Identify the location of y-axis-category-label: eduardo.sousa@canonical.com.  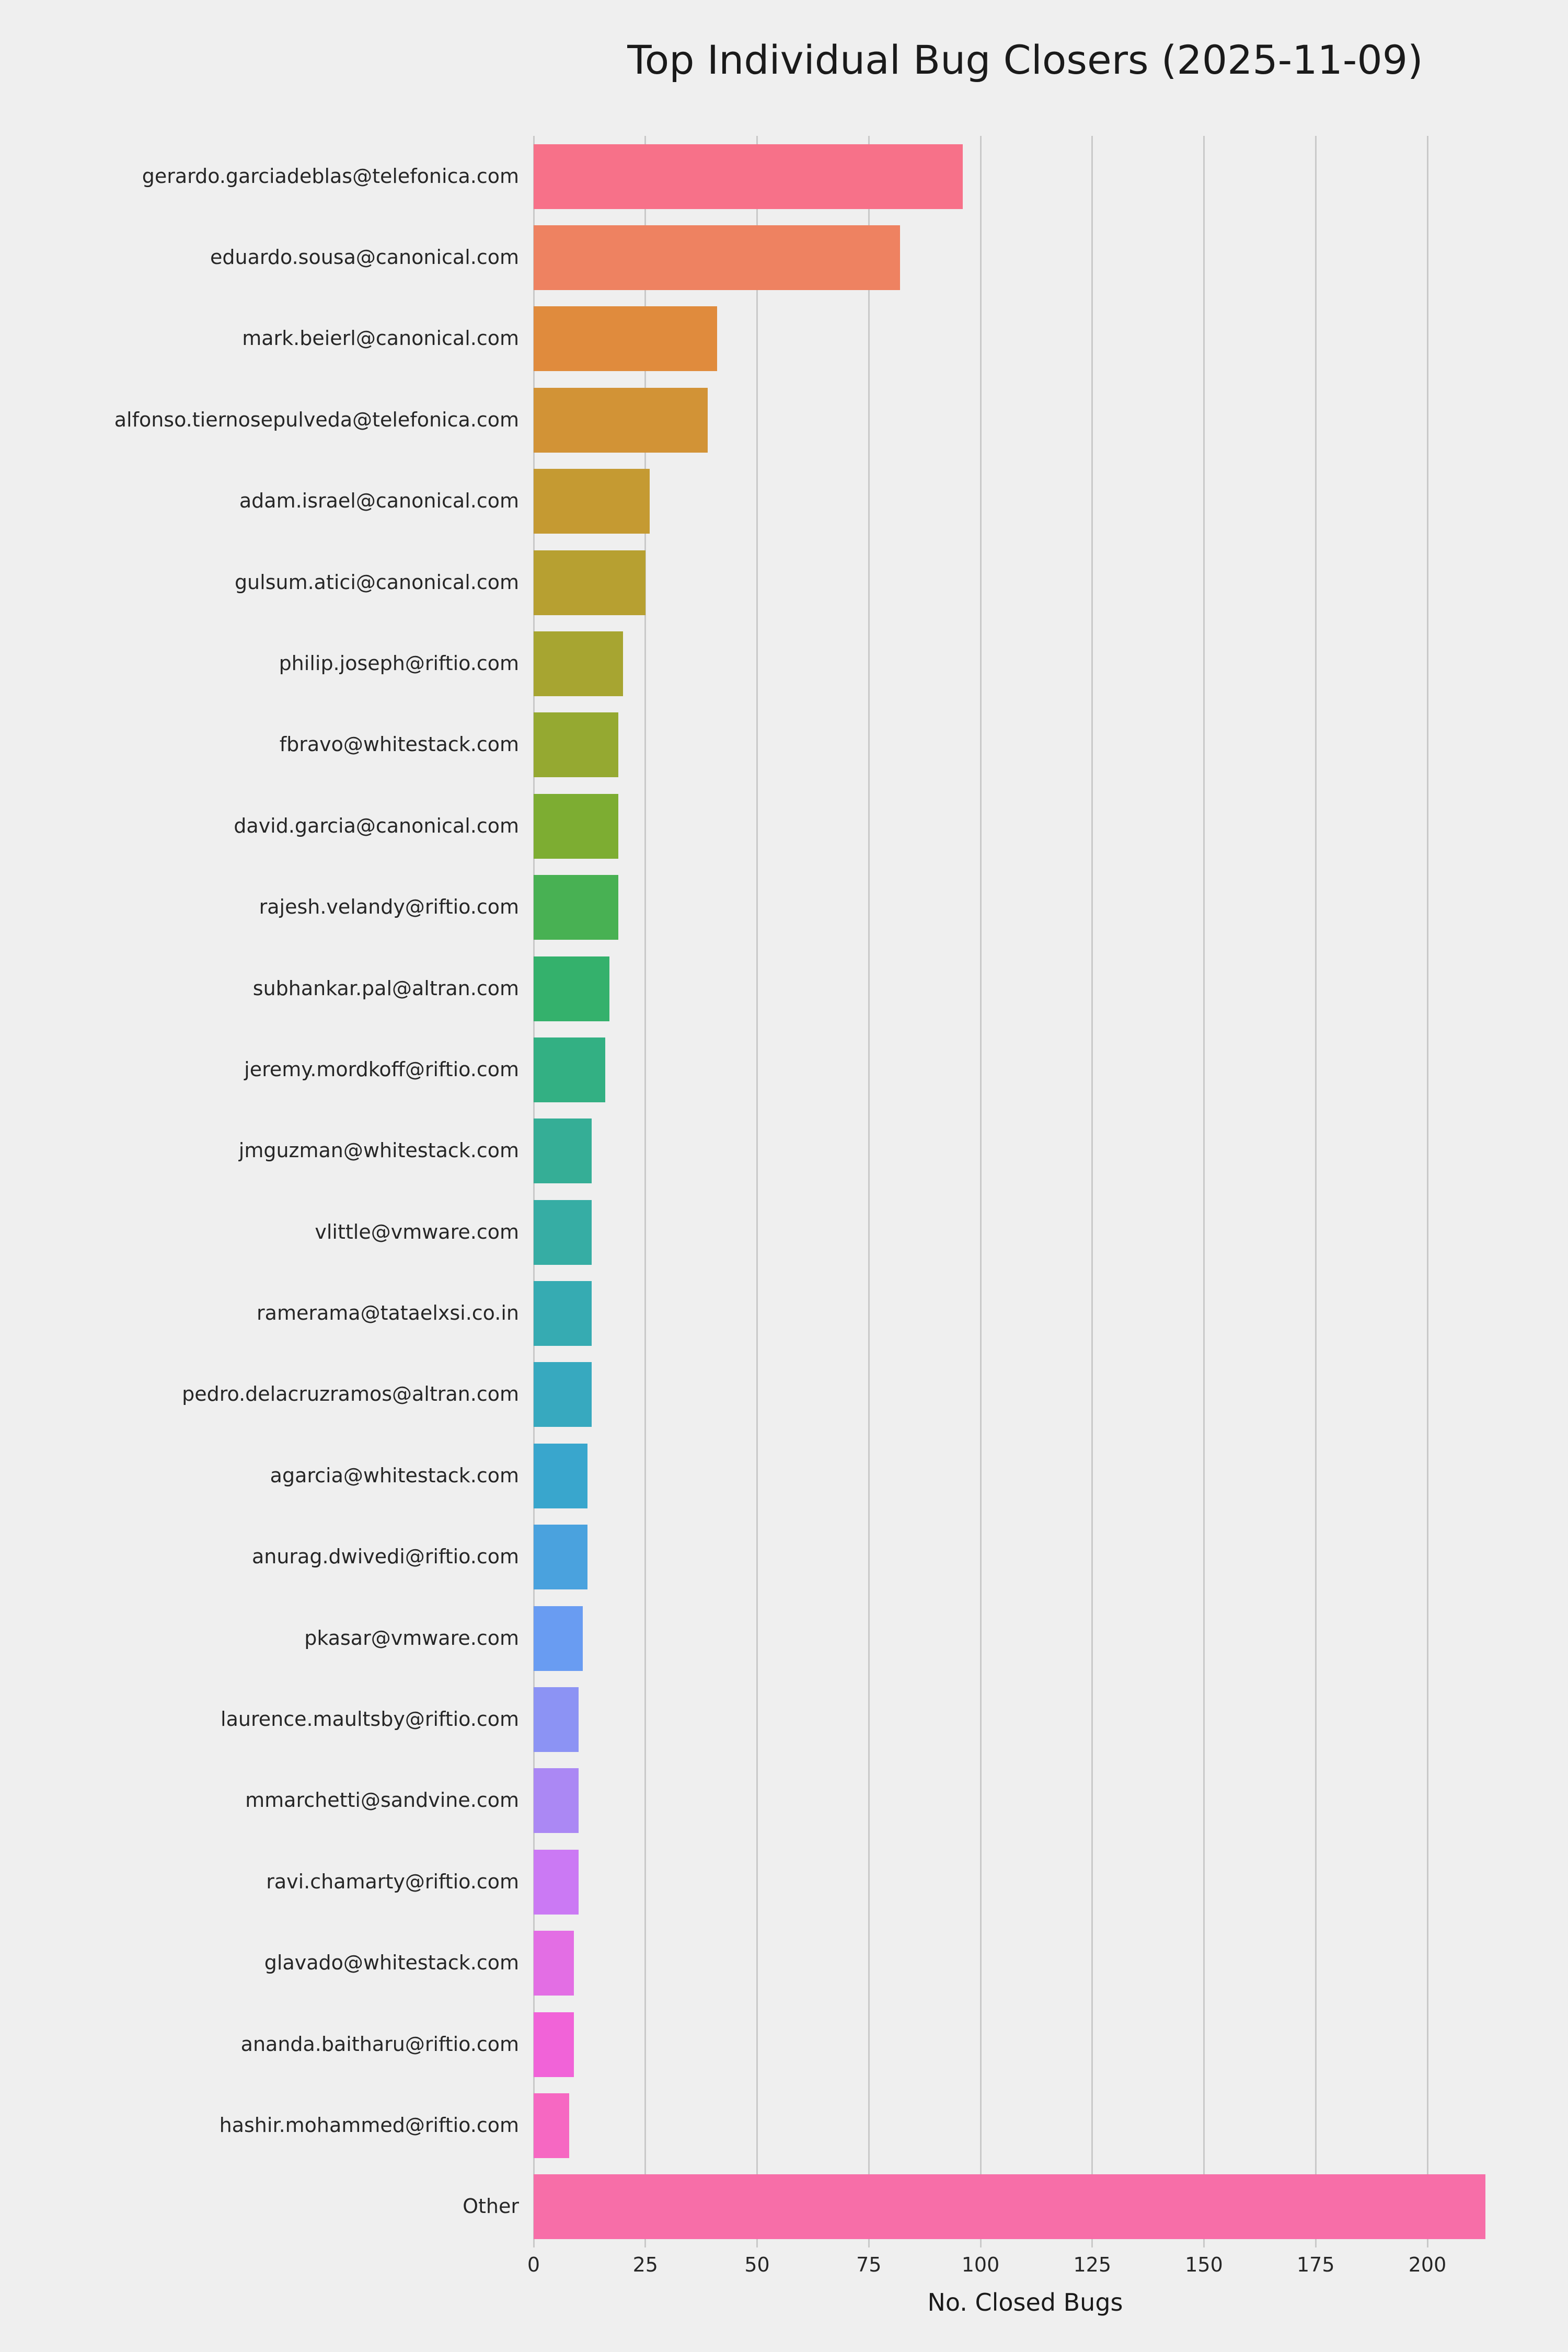
(364, 257).